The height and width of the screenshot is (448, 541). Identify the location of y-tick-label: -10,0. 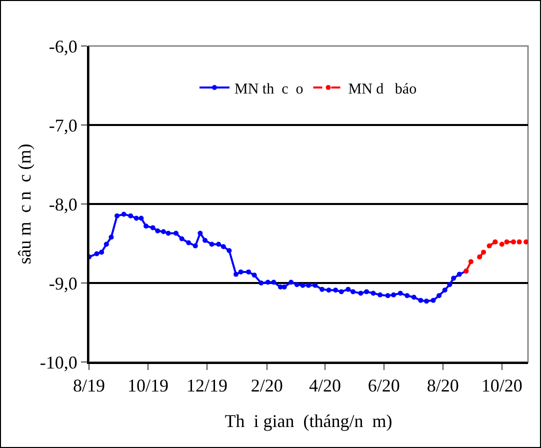
(59, 362).